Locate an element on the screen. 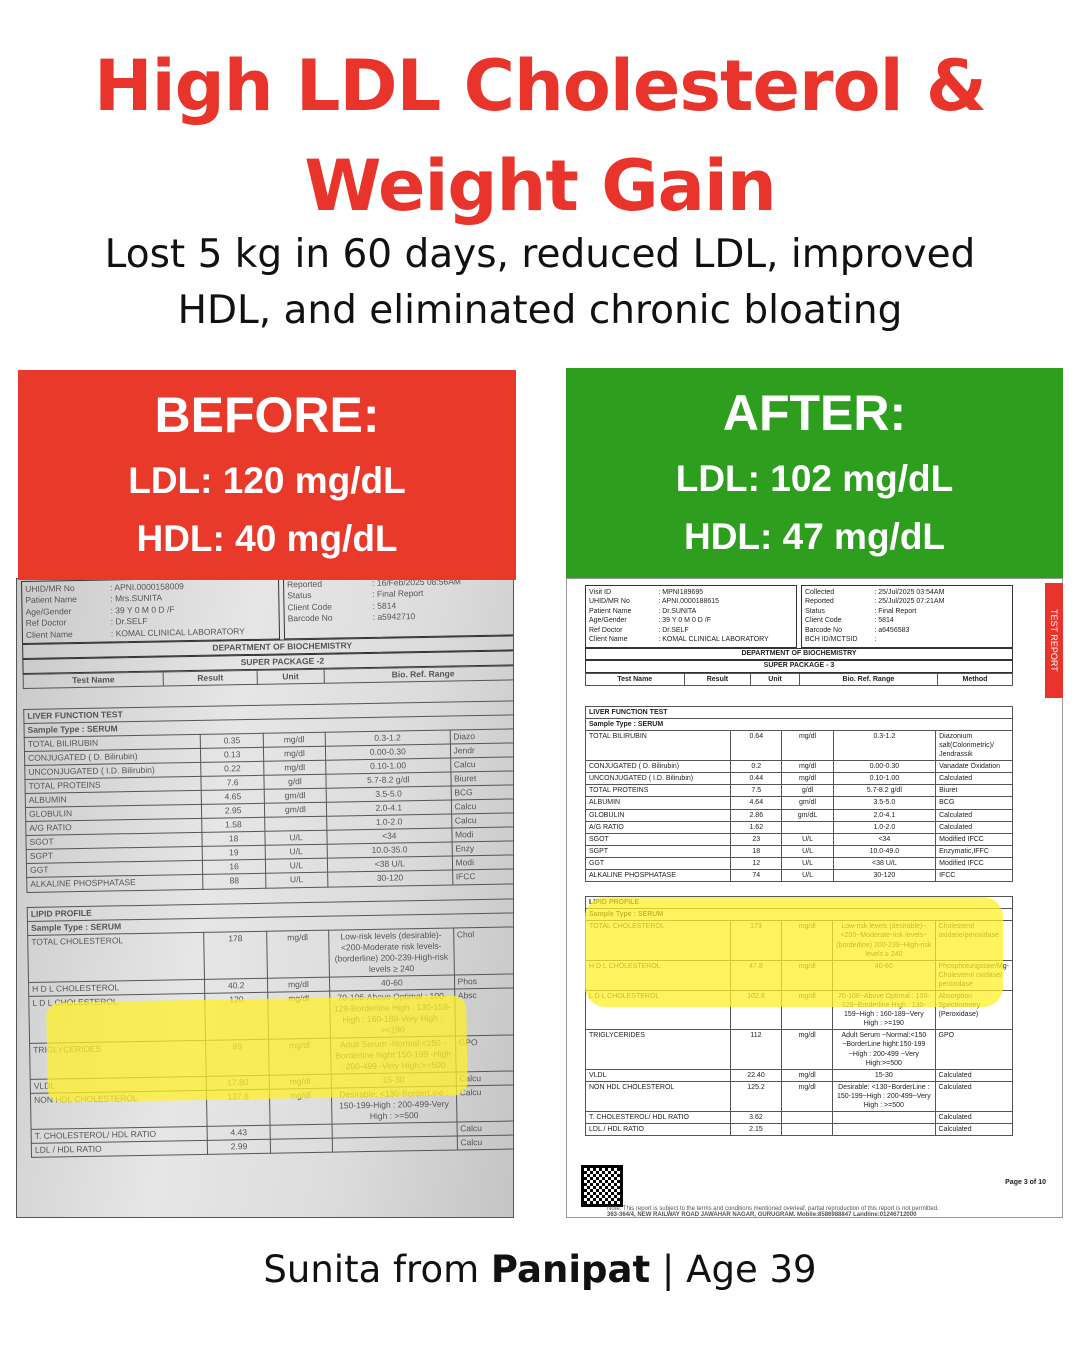  table-row: VLDL 22.40 mg/dl 15-30 Calculated is located at coordinates (799, 1075).